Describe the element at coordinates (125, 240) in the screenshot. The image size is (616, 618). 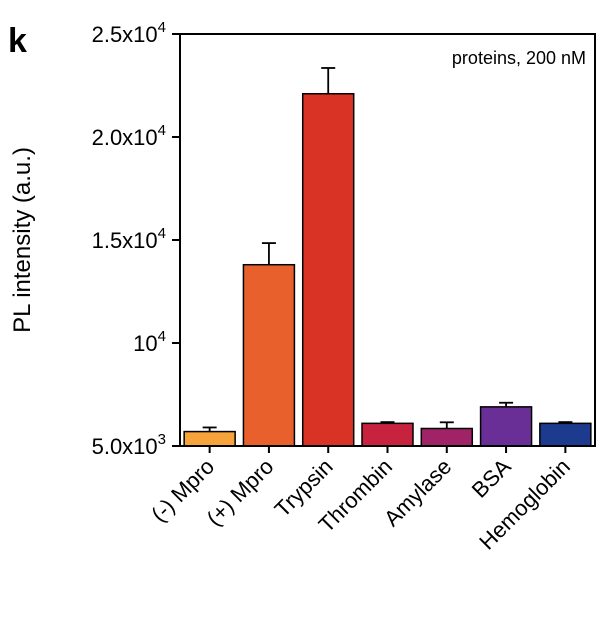
I see `y-tick-label-base: 1.5x10` at that location.